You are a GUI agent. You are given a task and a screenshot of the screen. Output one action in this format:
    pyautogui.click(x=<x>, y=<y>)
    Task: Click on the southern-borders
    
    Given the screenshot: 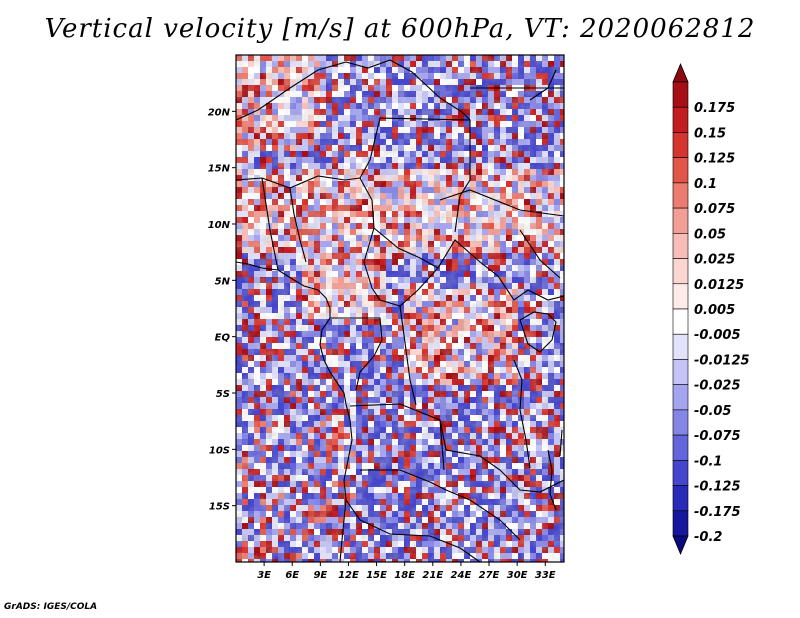 What is the action you would take?
    pyautogui.click(x=454, y=482)
    